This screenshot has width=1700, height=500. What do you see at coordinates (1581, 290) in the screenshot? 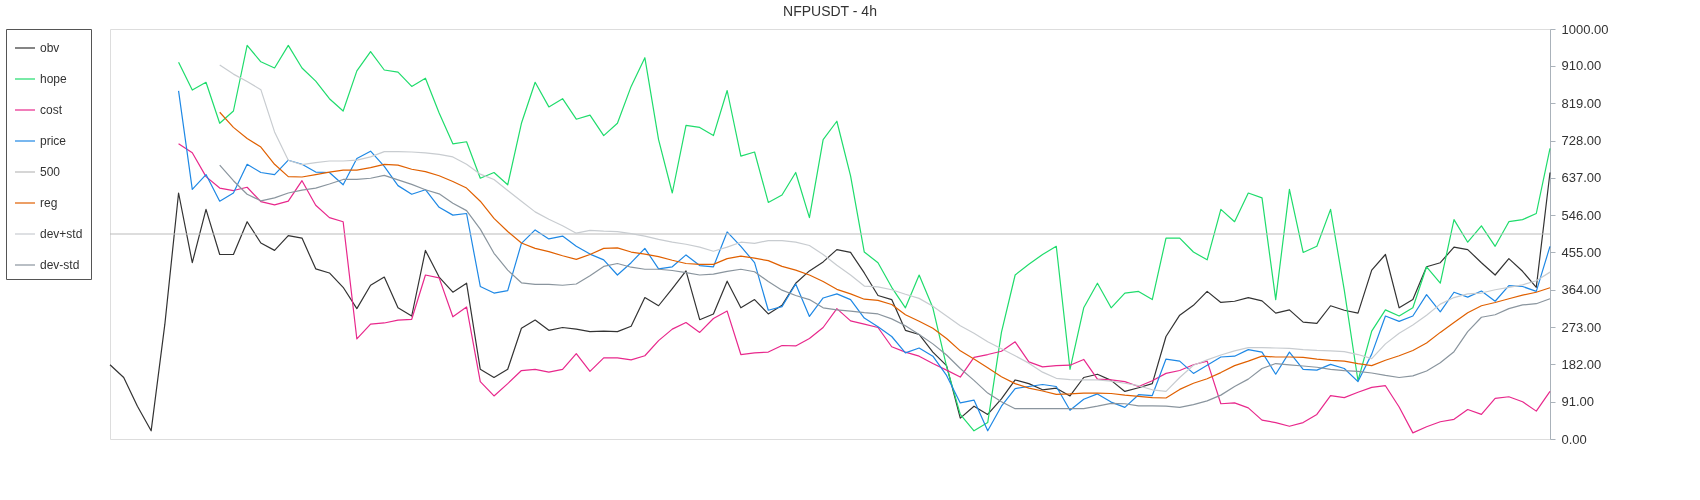
I see `y-tick-label: 364.00` at bounding box center [1581, 290].